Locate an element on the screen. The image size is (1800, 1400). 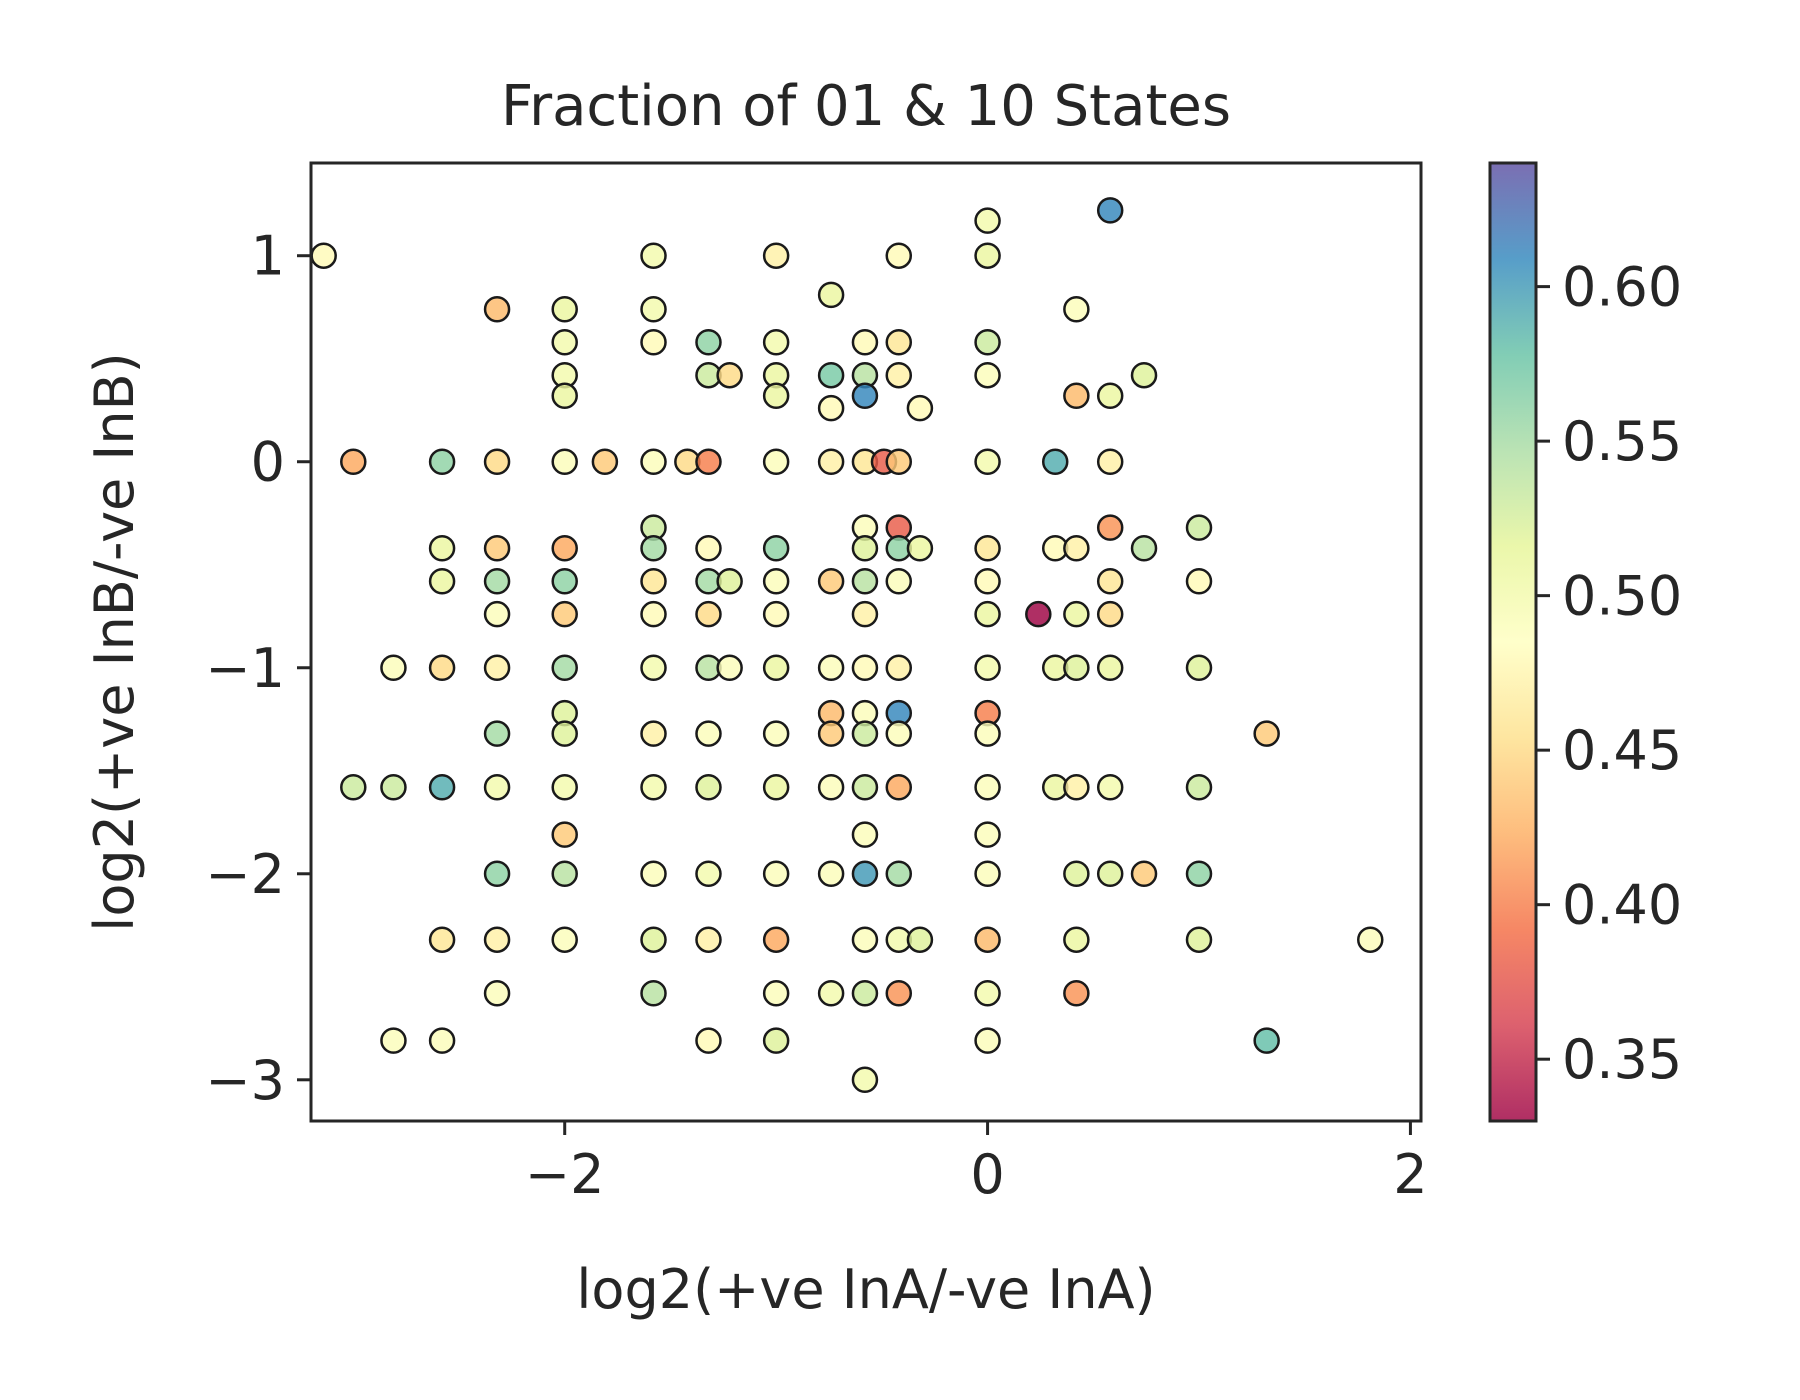
y-axis-label: log2(+ve InB/-ve InB) is located at coordinates (114, 641).